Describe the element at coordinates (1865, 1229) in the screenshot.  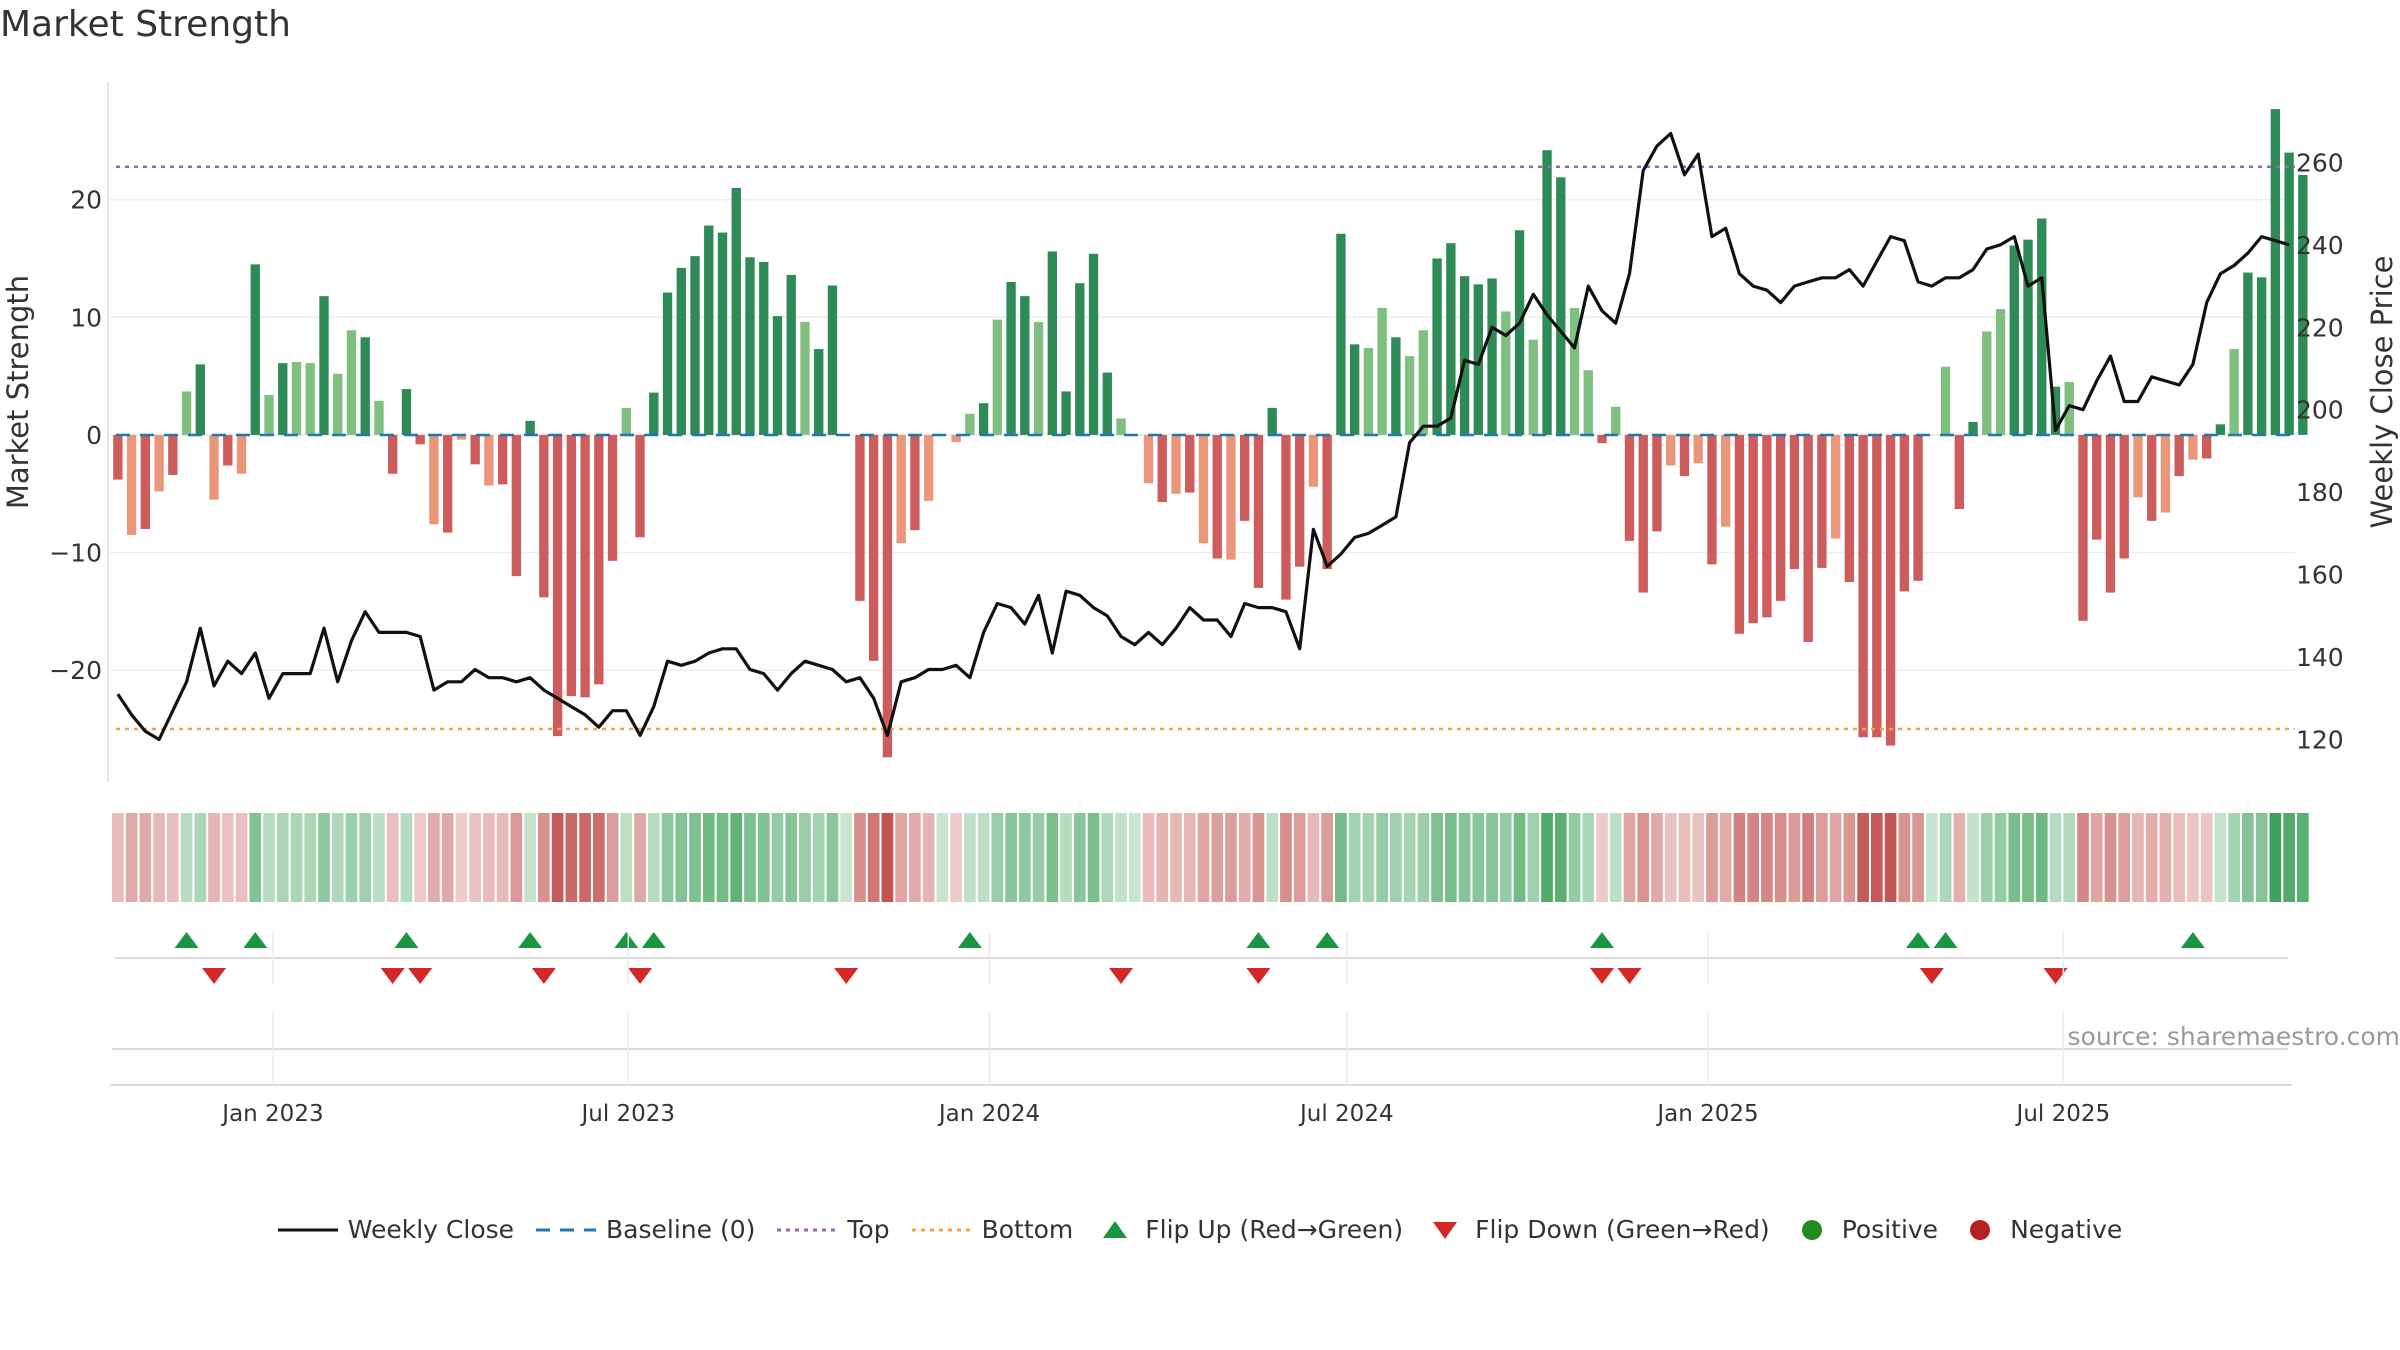
I see `legend-positive: Positive` at that location.